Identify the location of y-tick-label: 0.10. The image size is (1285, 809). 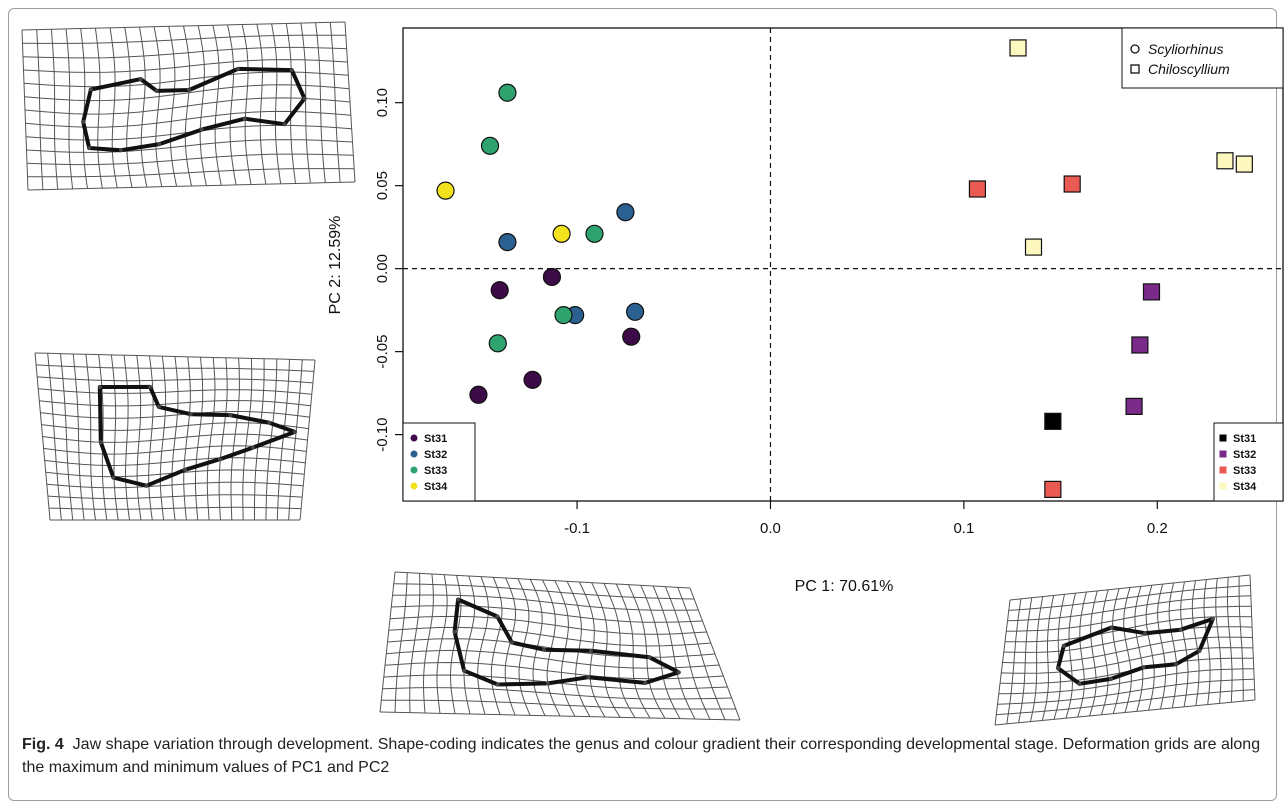
(382, 102).